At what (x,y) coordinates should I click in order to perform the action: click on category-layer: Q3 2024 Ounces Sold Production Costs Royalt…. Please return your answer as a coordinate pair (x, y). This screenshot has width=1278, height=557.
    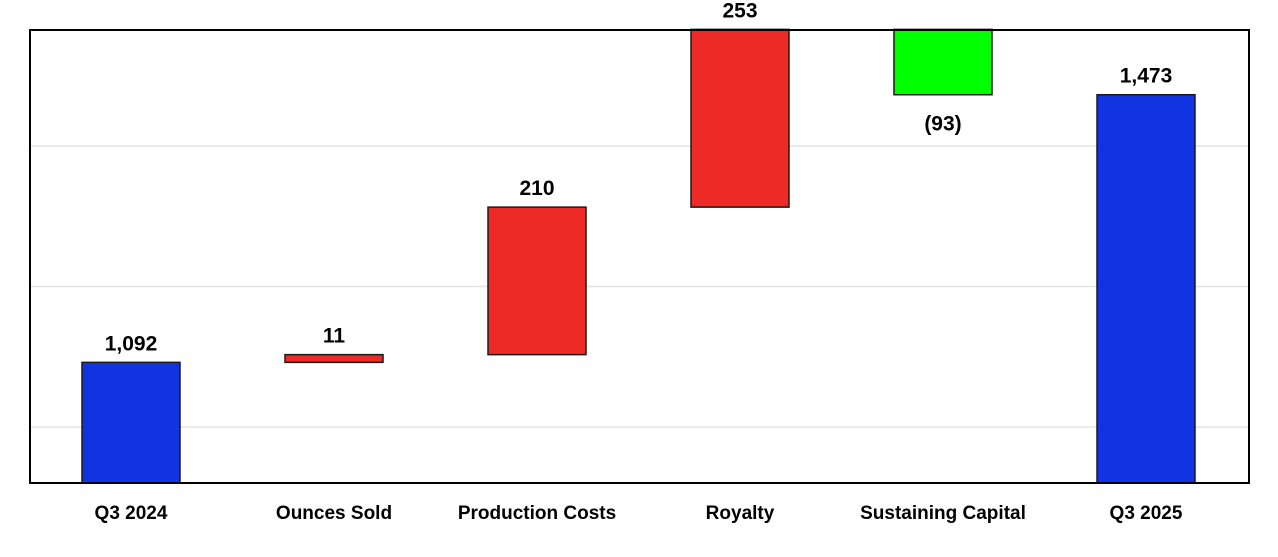
    Looking at the image, I should click on (639, 513).